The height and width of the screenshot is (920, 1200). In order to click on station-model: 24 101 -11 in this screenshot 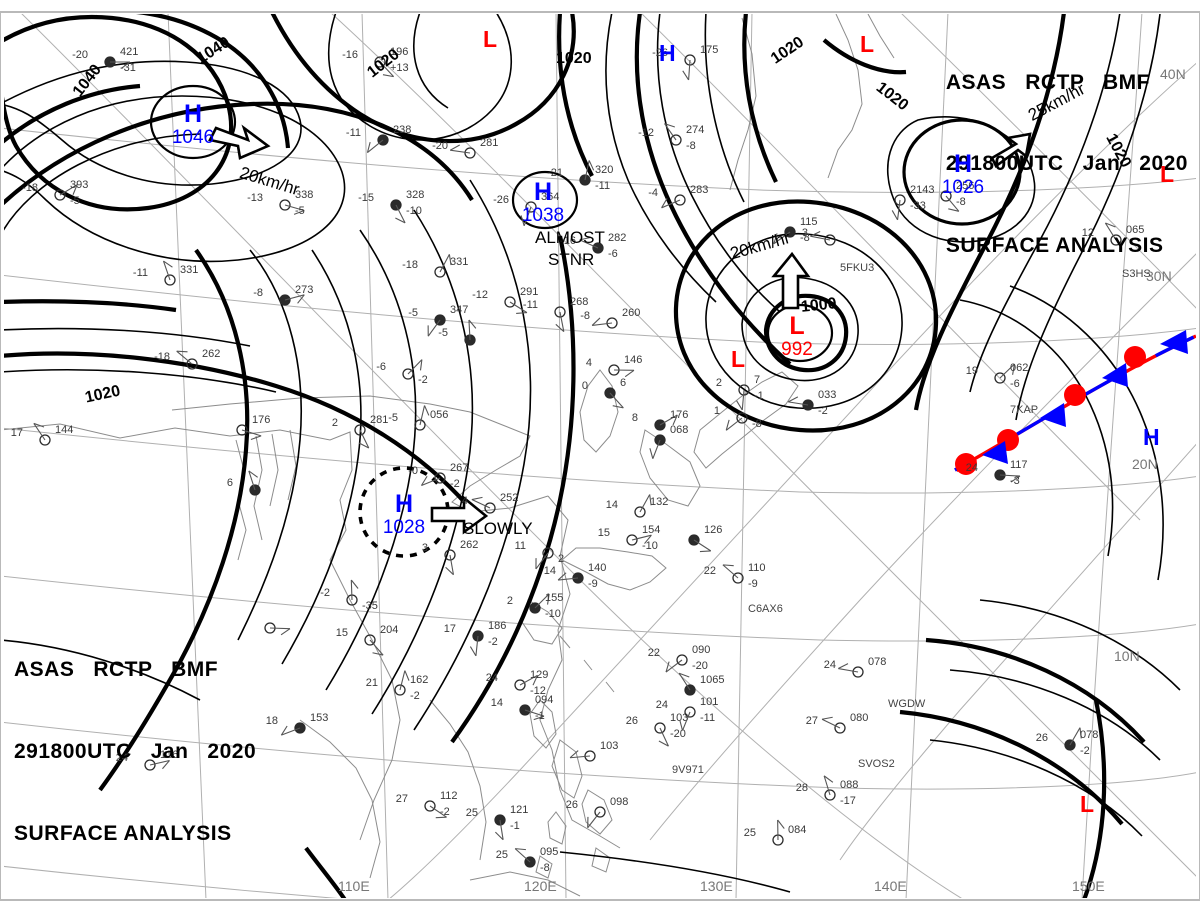, I will do `click(687, 713)`.